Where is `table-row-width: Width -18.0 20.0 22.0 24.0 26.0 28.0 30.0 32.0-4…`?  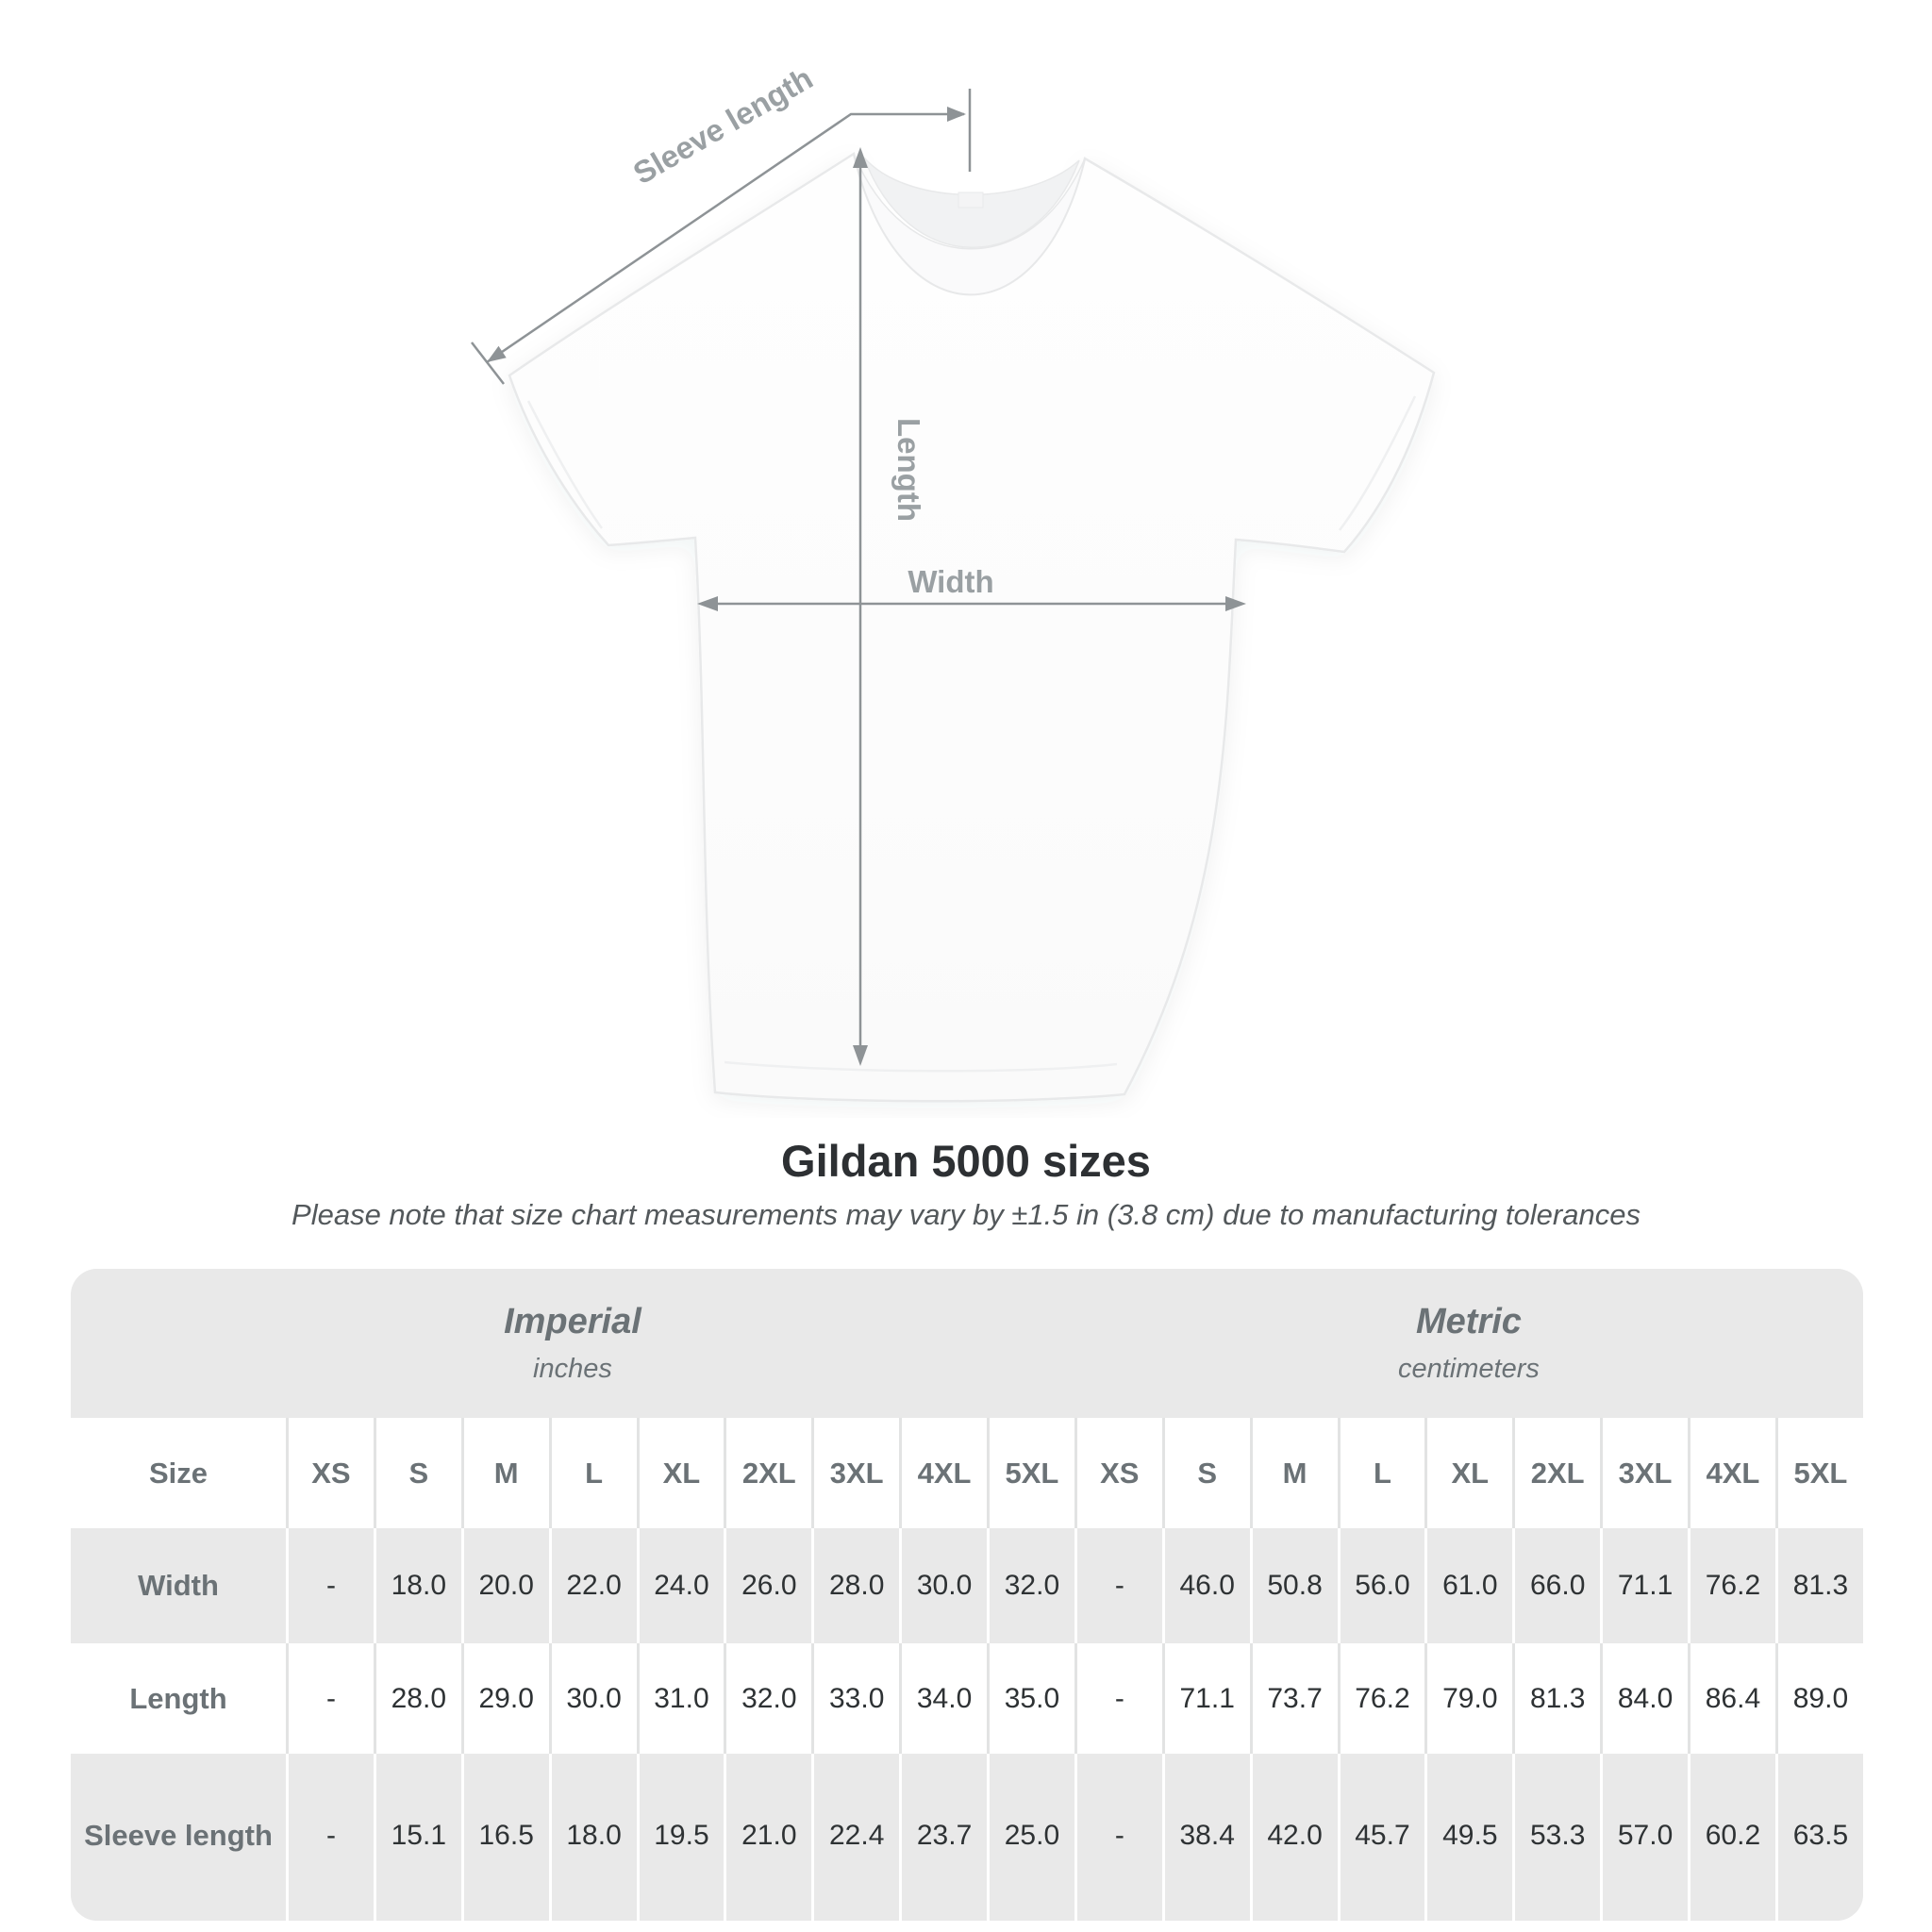 table-row-width: Width -18.0 20.0 22.0 24.0 26.0 28.0 30.0 32.0-4… is located at coordinates (967, 1586).